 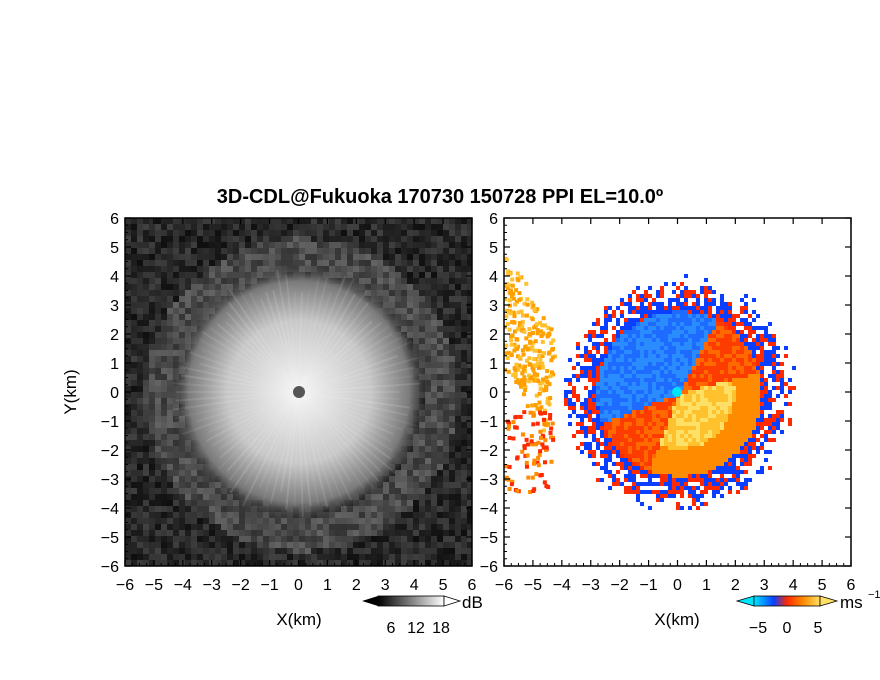 What do you see at coordinates (787, 628) in the screenshot?
I see `colorbar-tick-label: 0` at bounding box center [787, 628].